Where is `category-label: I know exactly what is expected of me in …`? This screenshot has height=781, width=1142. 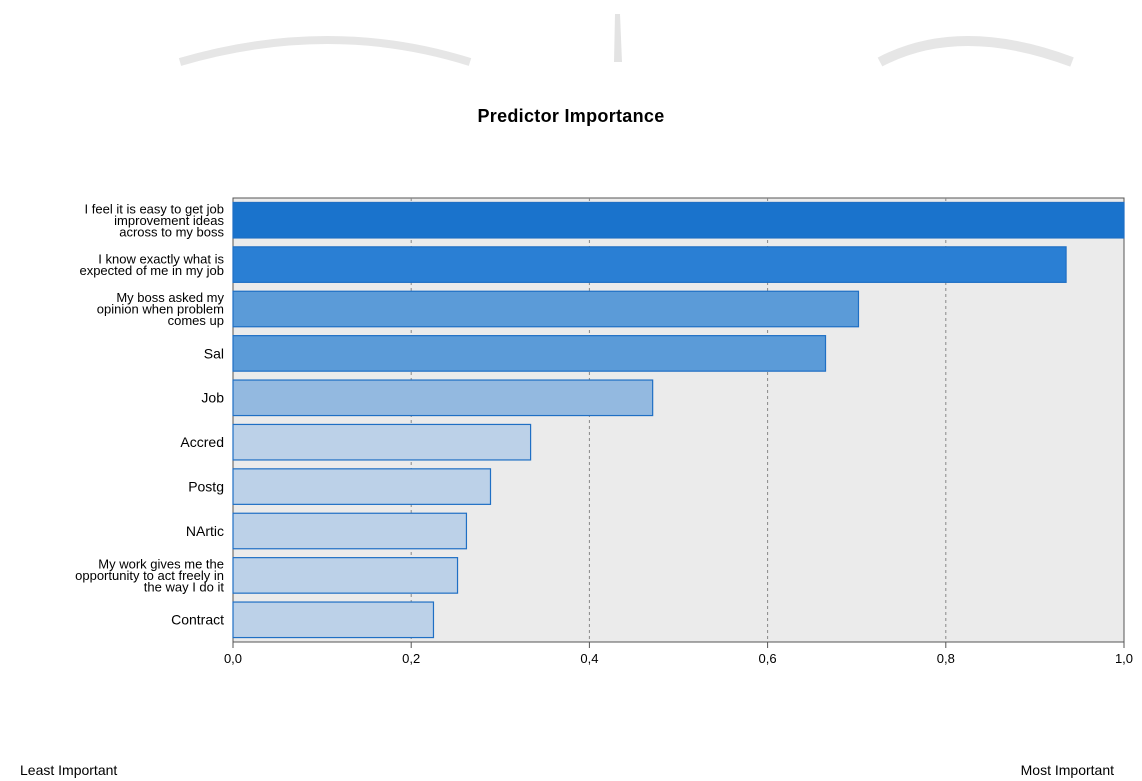 category-label: I know exactly what is expected of me in … is located at coordinates (151, 264).